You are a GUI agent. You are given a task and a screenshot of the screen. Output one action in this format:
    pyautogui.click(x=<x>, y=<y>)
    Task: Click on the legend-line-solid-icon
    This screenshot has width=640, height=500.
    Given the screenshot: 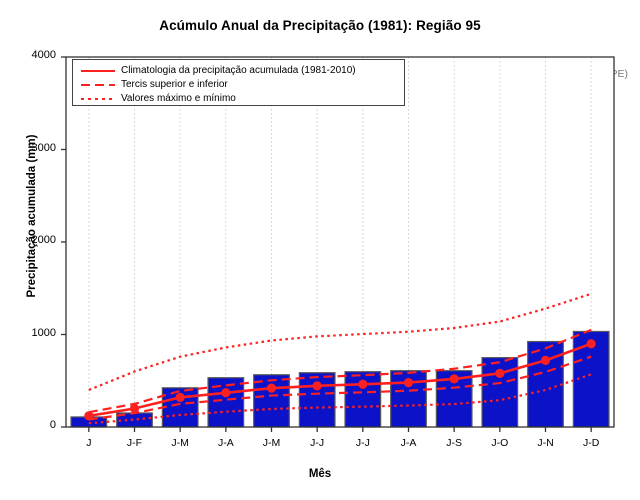 What is the action you would take?
    pyautogui.click(x=98, y=71)
    